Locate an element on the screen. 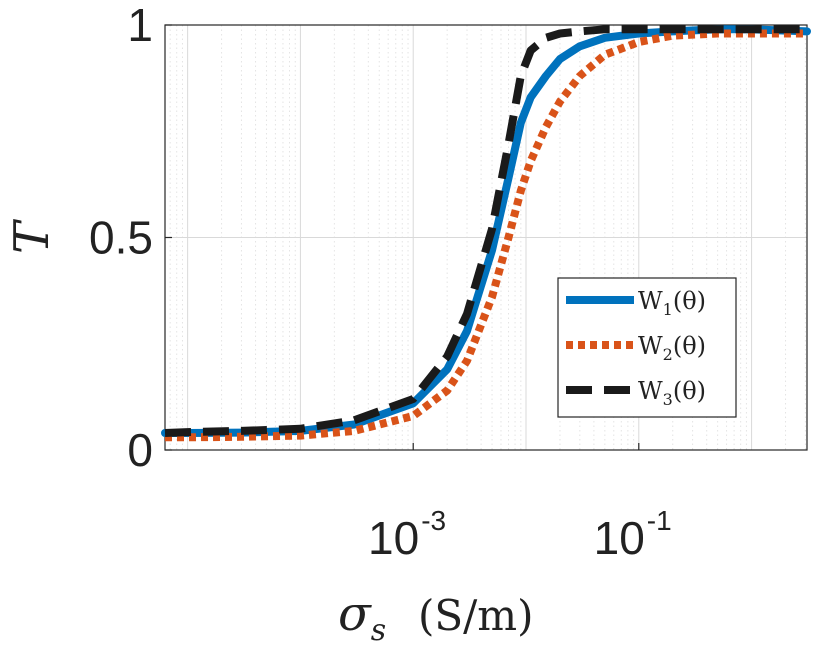 Image resolution: width=814 pixels, height=645 pixels. x-axis-label: σs (S/m) is located at coordinates (436, 615).